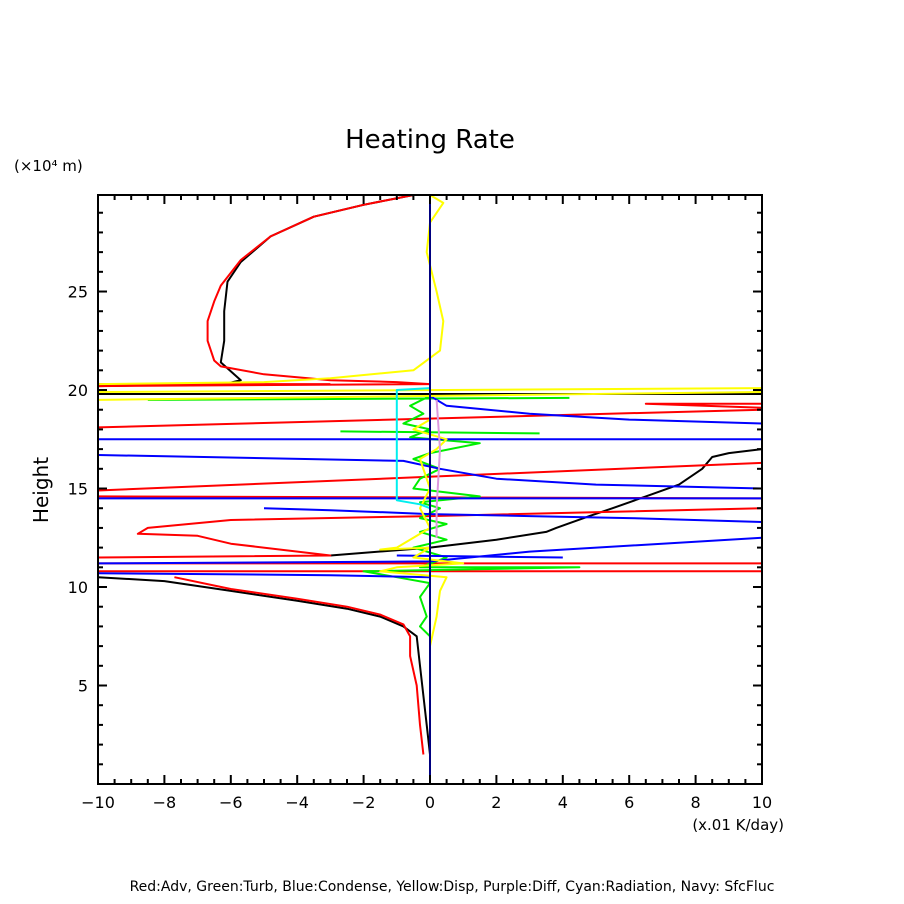 The height and width of the screenshot is (904, 904). I want to click on y-axis-label: Height, so click(41, 490).